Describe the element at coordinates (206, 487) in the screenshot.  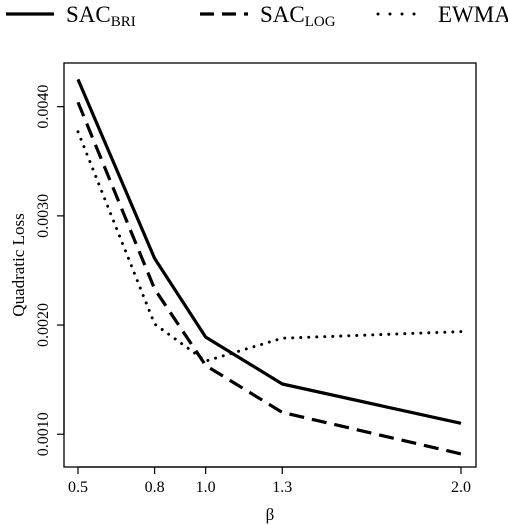
I see `x-tick-label: 1.0` at that location.